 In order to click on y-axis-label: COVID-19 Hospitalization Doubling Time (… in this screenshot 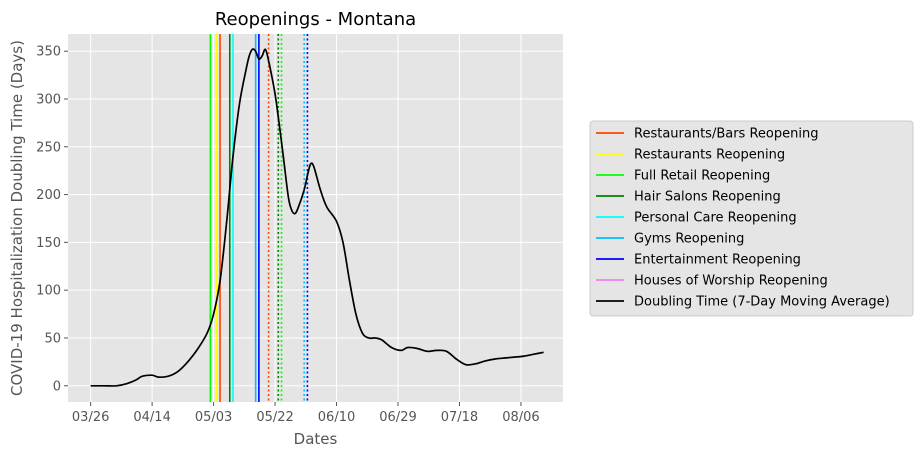, I will do `click(17, 218)`.